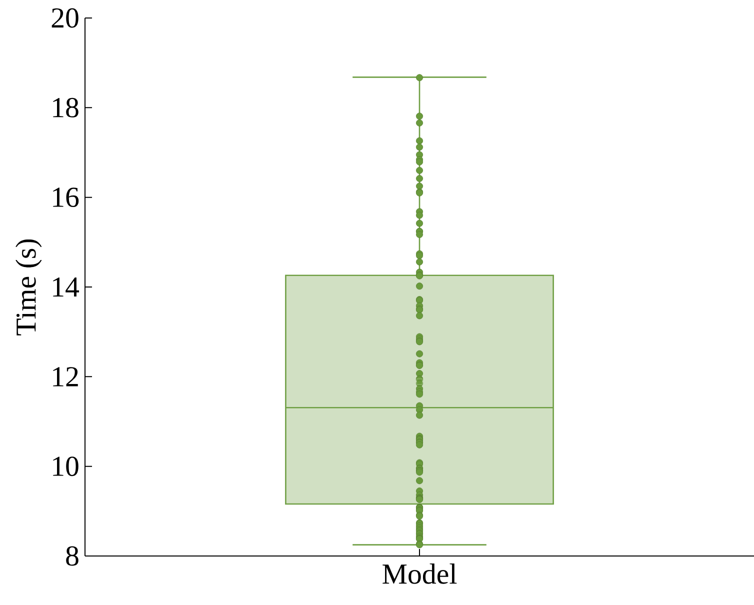 This screenshot has width=754, height=605. I want to click on y-tick-label: 20, so click(65, 18).